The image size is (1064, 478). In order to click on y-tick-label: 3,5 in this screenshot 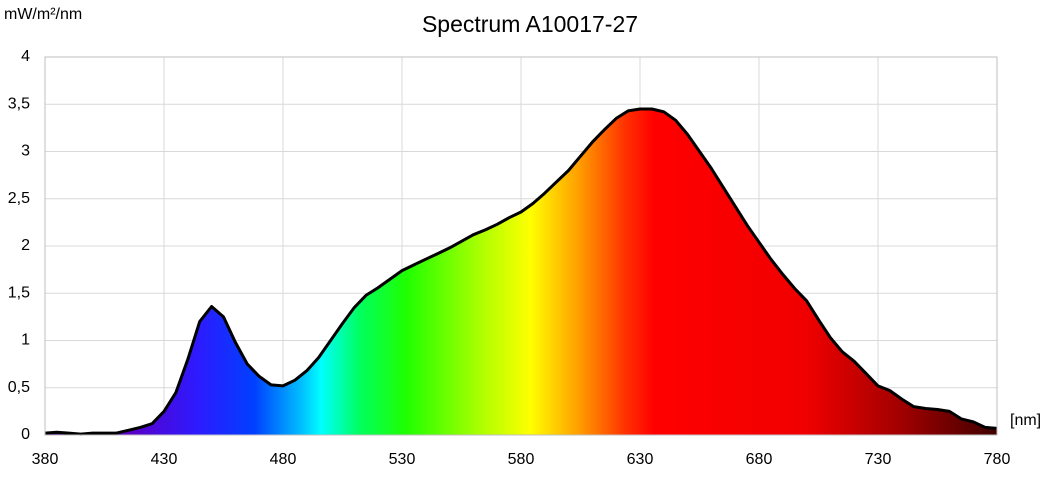, I will do `click(19, 103)`.